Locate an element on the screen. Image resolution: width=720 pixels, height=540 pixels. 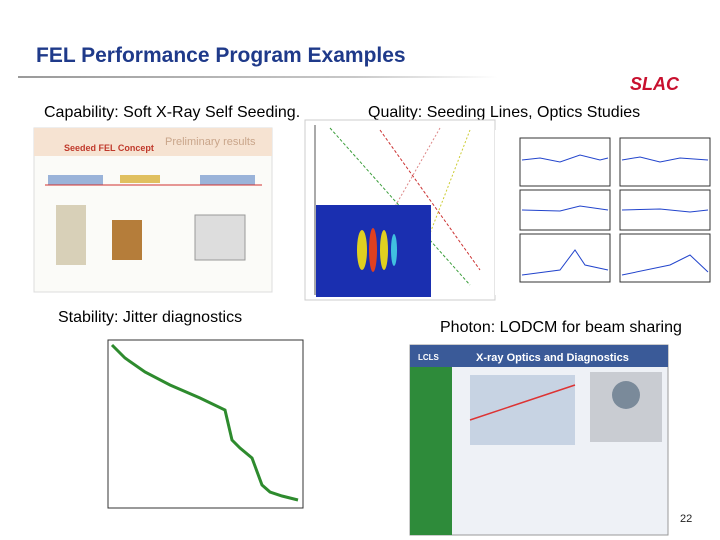
caption: Capability: Soft X-Ray Self Seeding. is located at coordinates (172, 112).